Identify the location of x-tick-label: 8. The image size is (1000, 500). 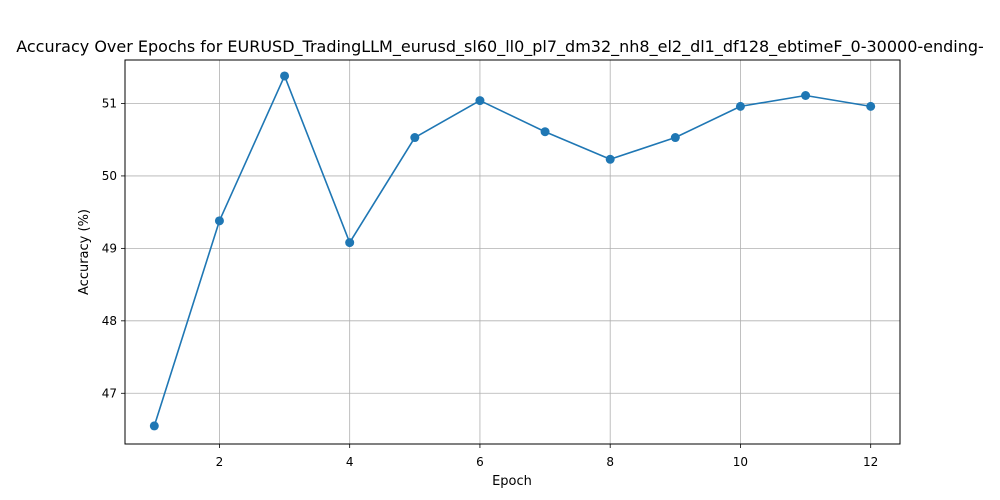
(610, 462).